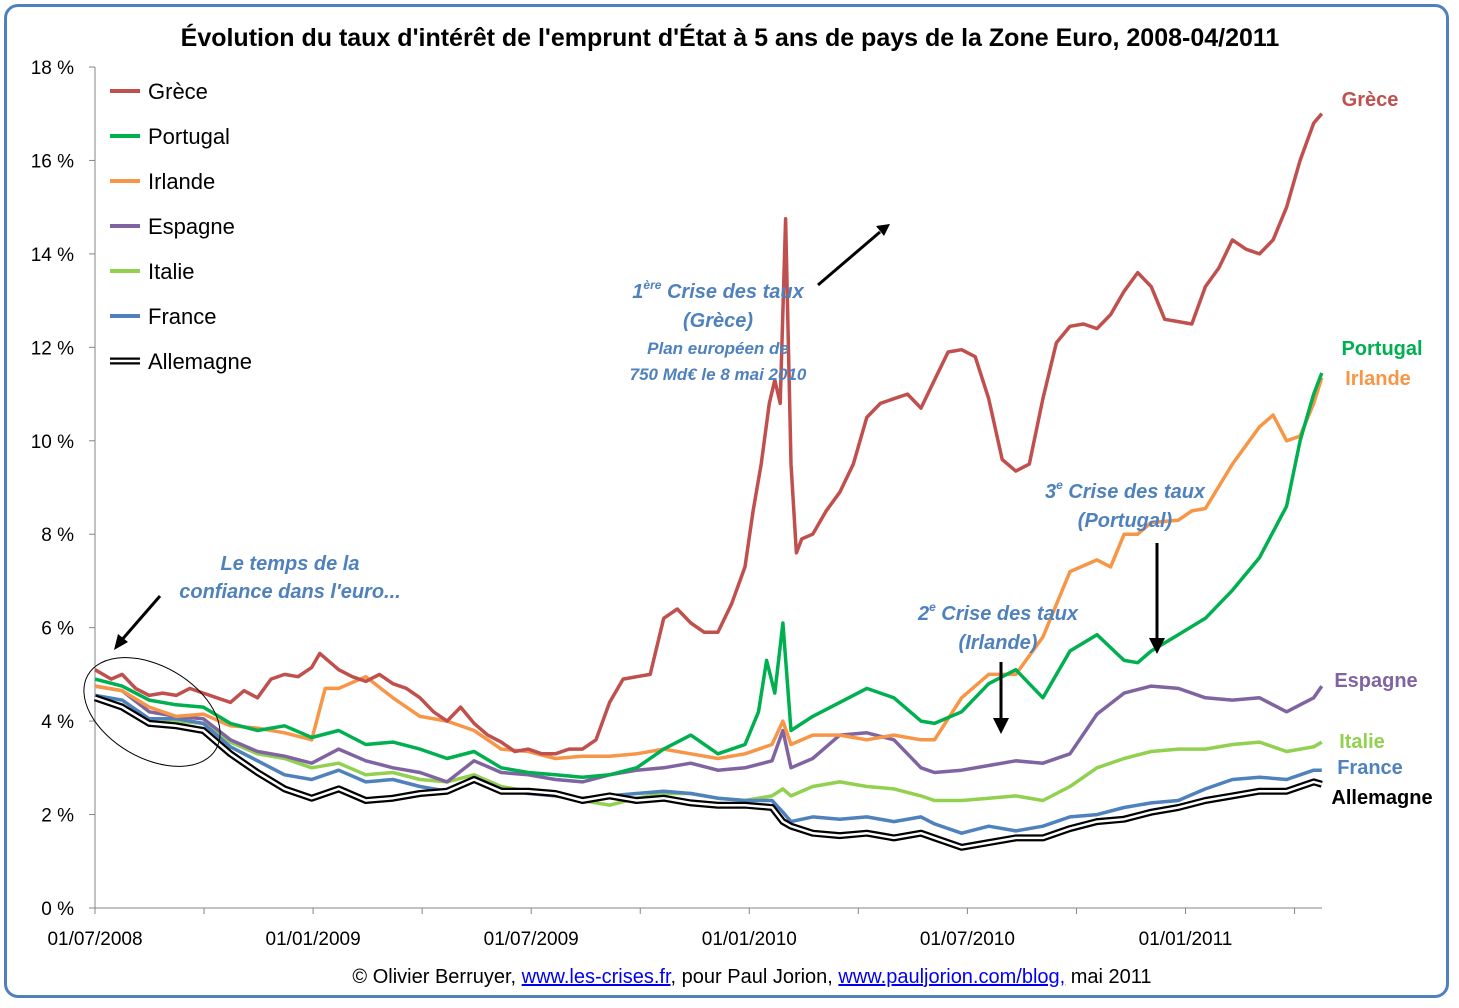  What do you see at coordinates (1186, 939) in the screenshot?
I see `x-tick-label: 01/01/2011` at bounding box center [1186, 939].